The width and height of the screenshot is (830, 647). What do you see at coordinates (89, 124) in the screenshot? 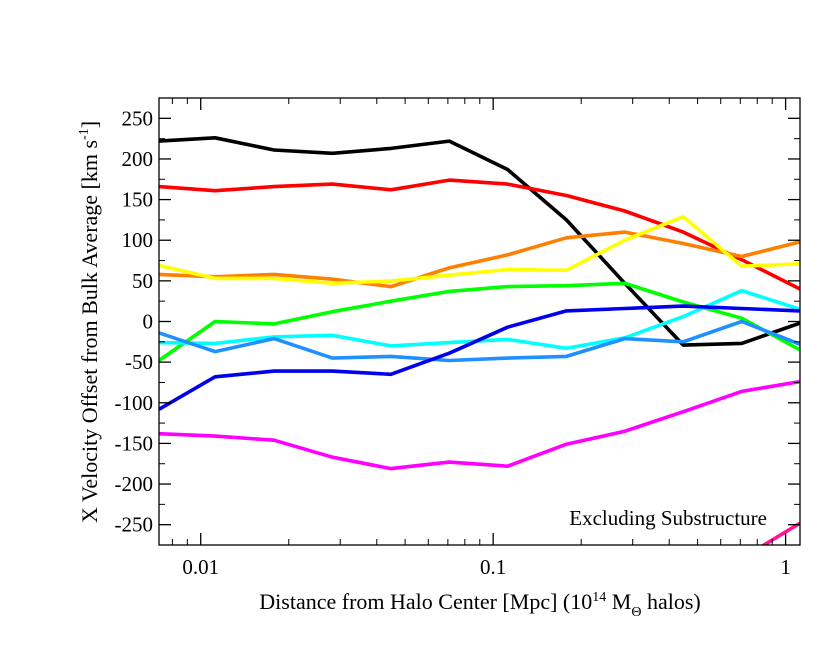
I see `y-axis-title-tail: ]` at bounding box center [89, 124].